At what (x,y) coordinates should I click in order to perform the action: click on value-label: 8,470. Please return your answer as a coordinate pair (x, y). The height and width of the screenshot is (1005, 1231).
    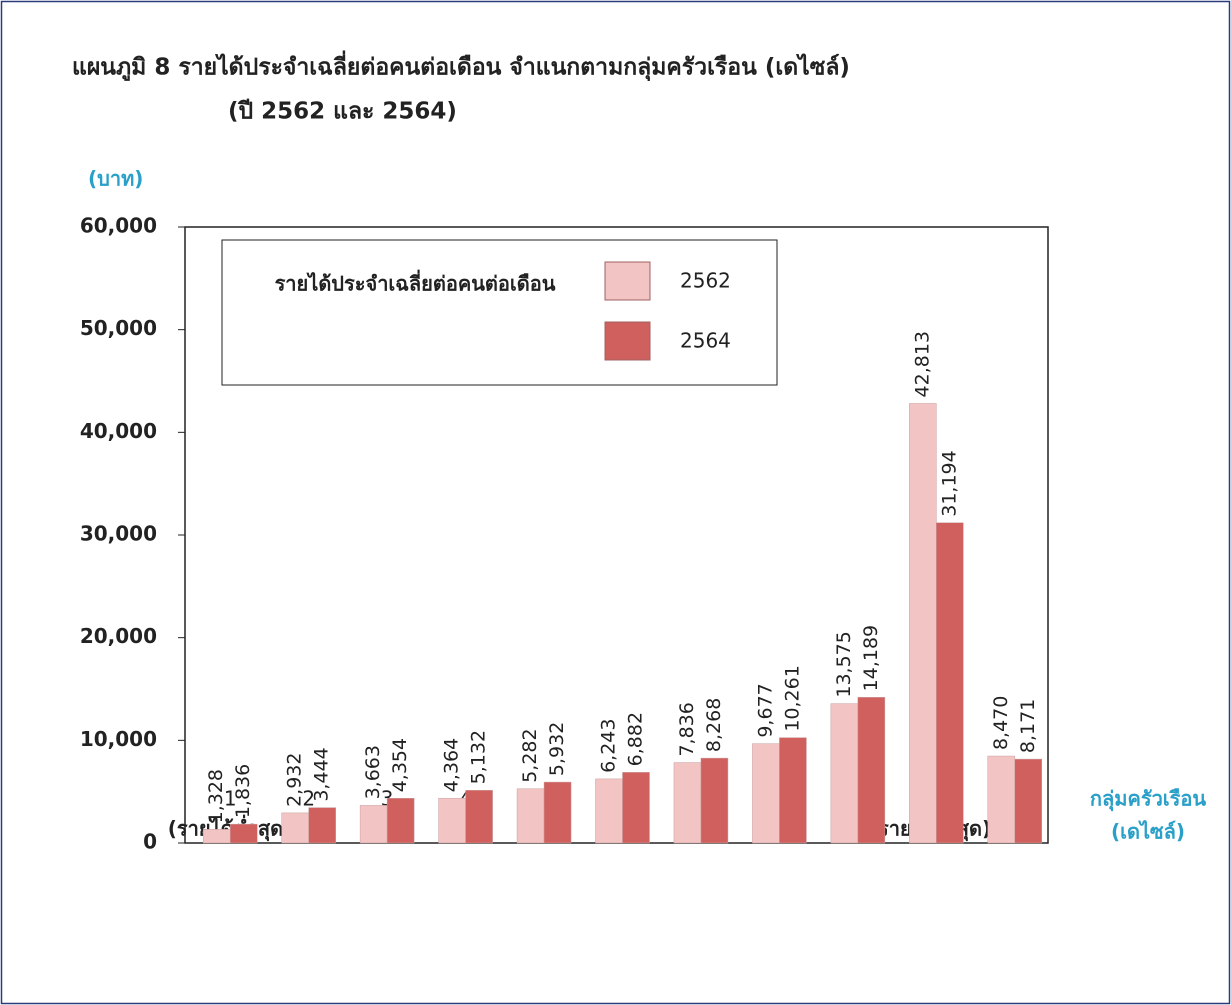
    Looking at the image, I should click on (1001, 723).